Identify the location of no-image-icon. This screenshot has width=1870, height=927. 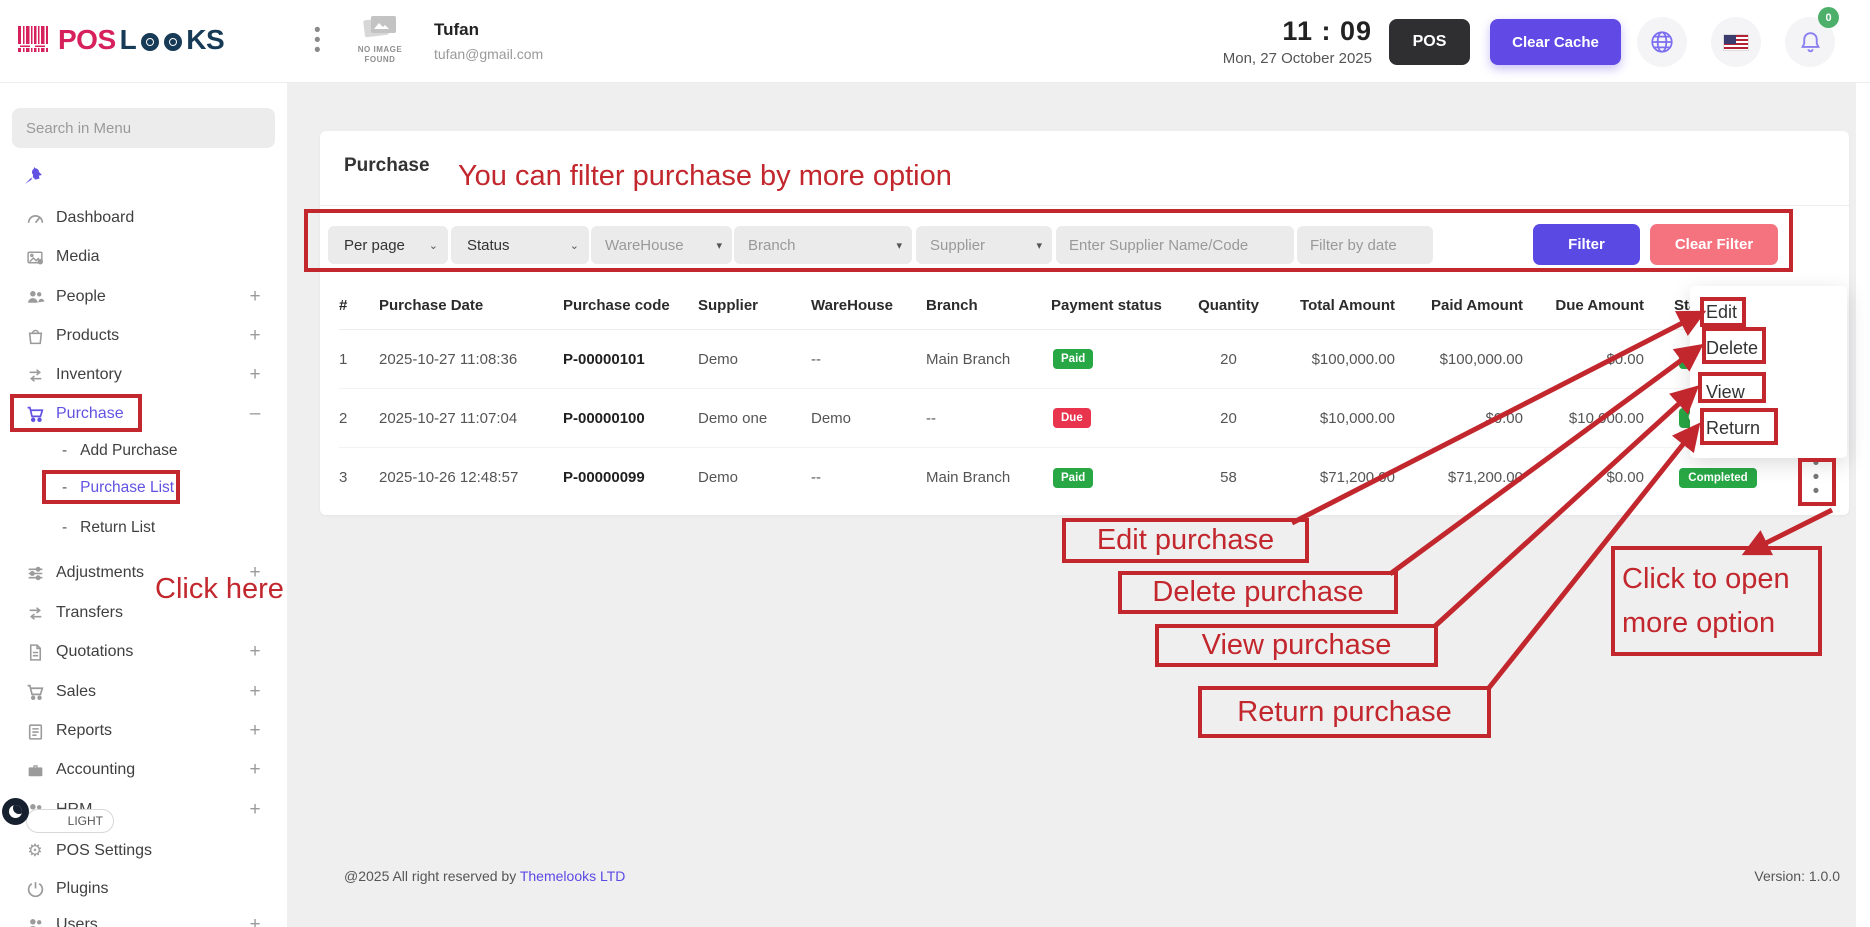
(379, 27).